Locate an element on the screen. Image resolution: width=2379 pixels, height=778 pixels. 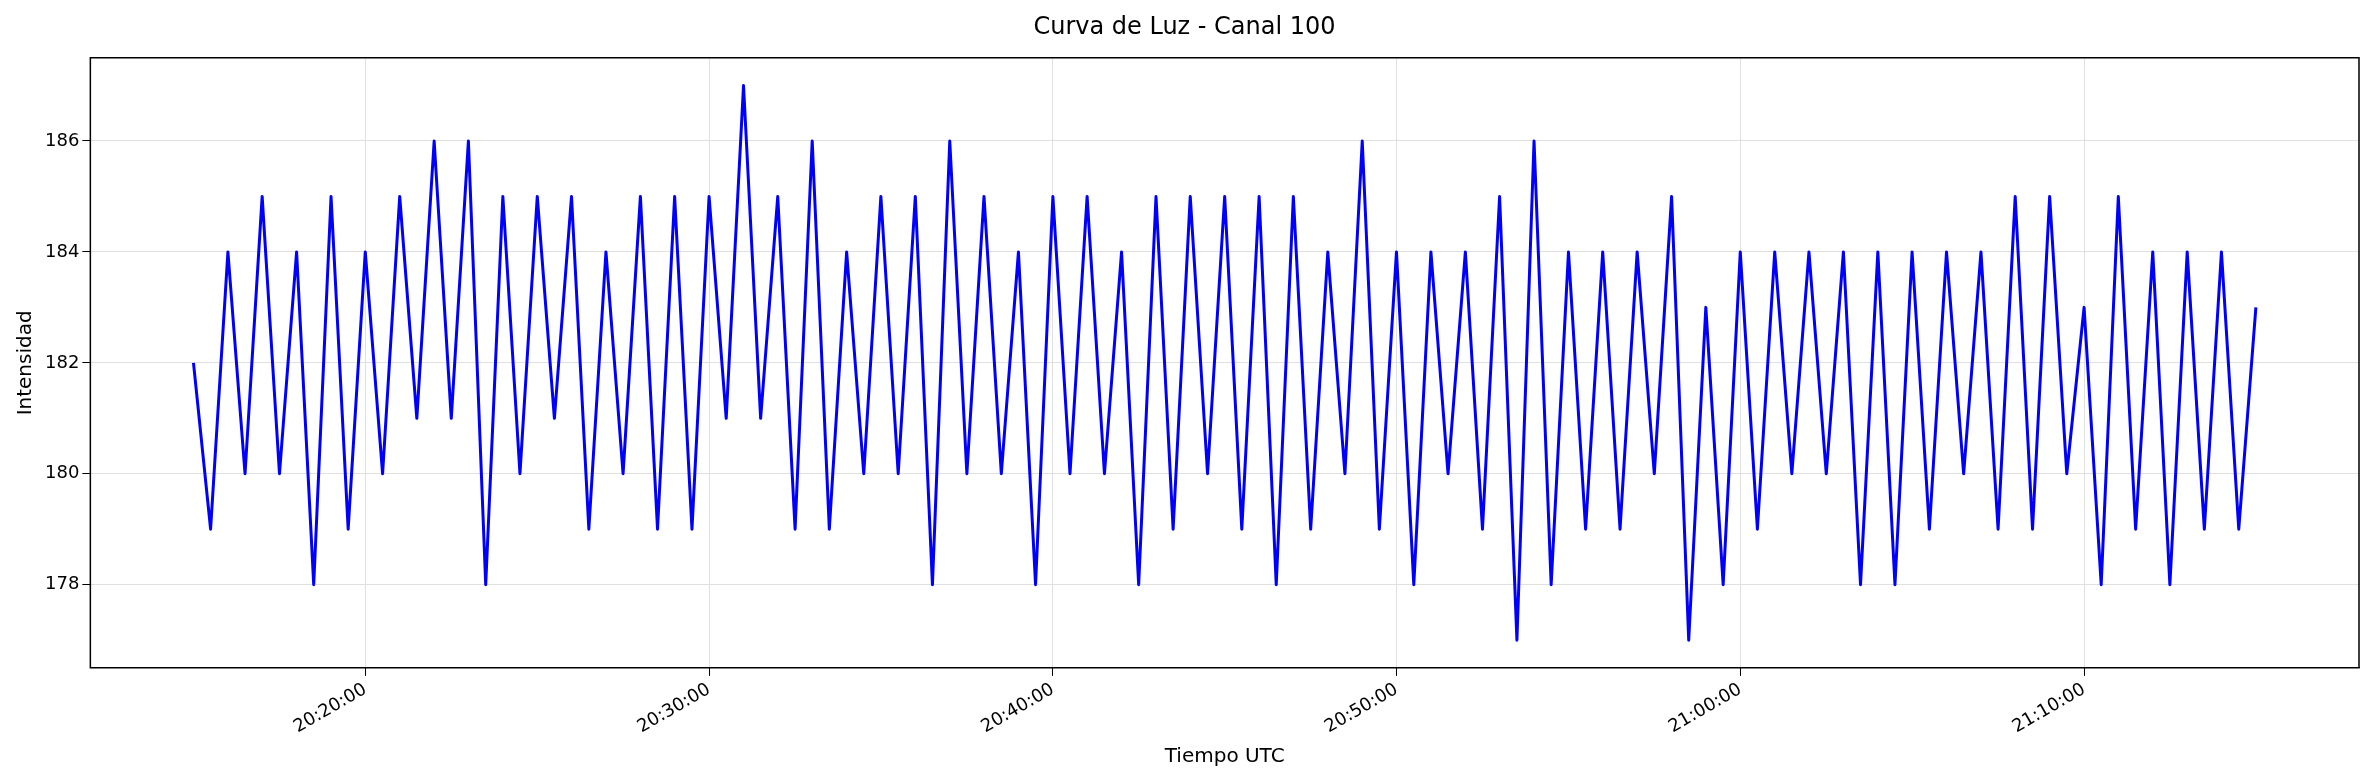
chart-title: Curva de Luz - Canal 100 is located at coordinates (1184, 25).